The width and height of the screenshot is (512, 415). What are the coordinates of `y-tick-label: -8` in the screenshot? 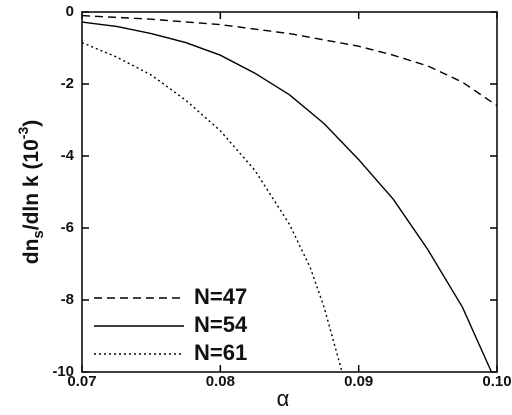 It's located at (67, 299).